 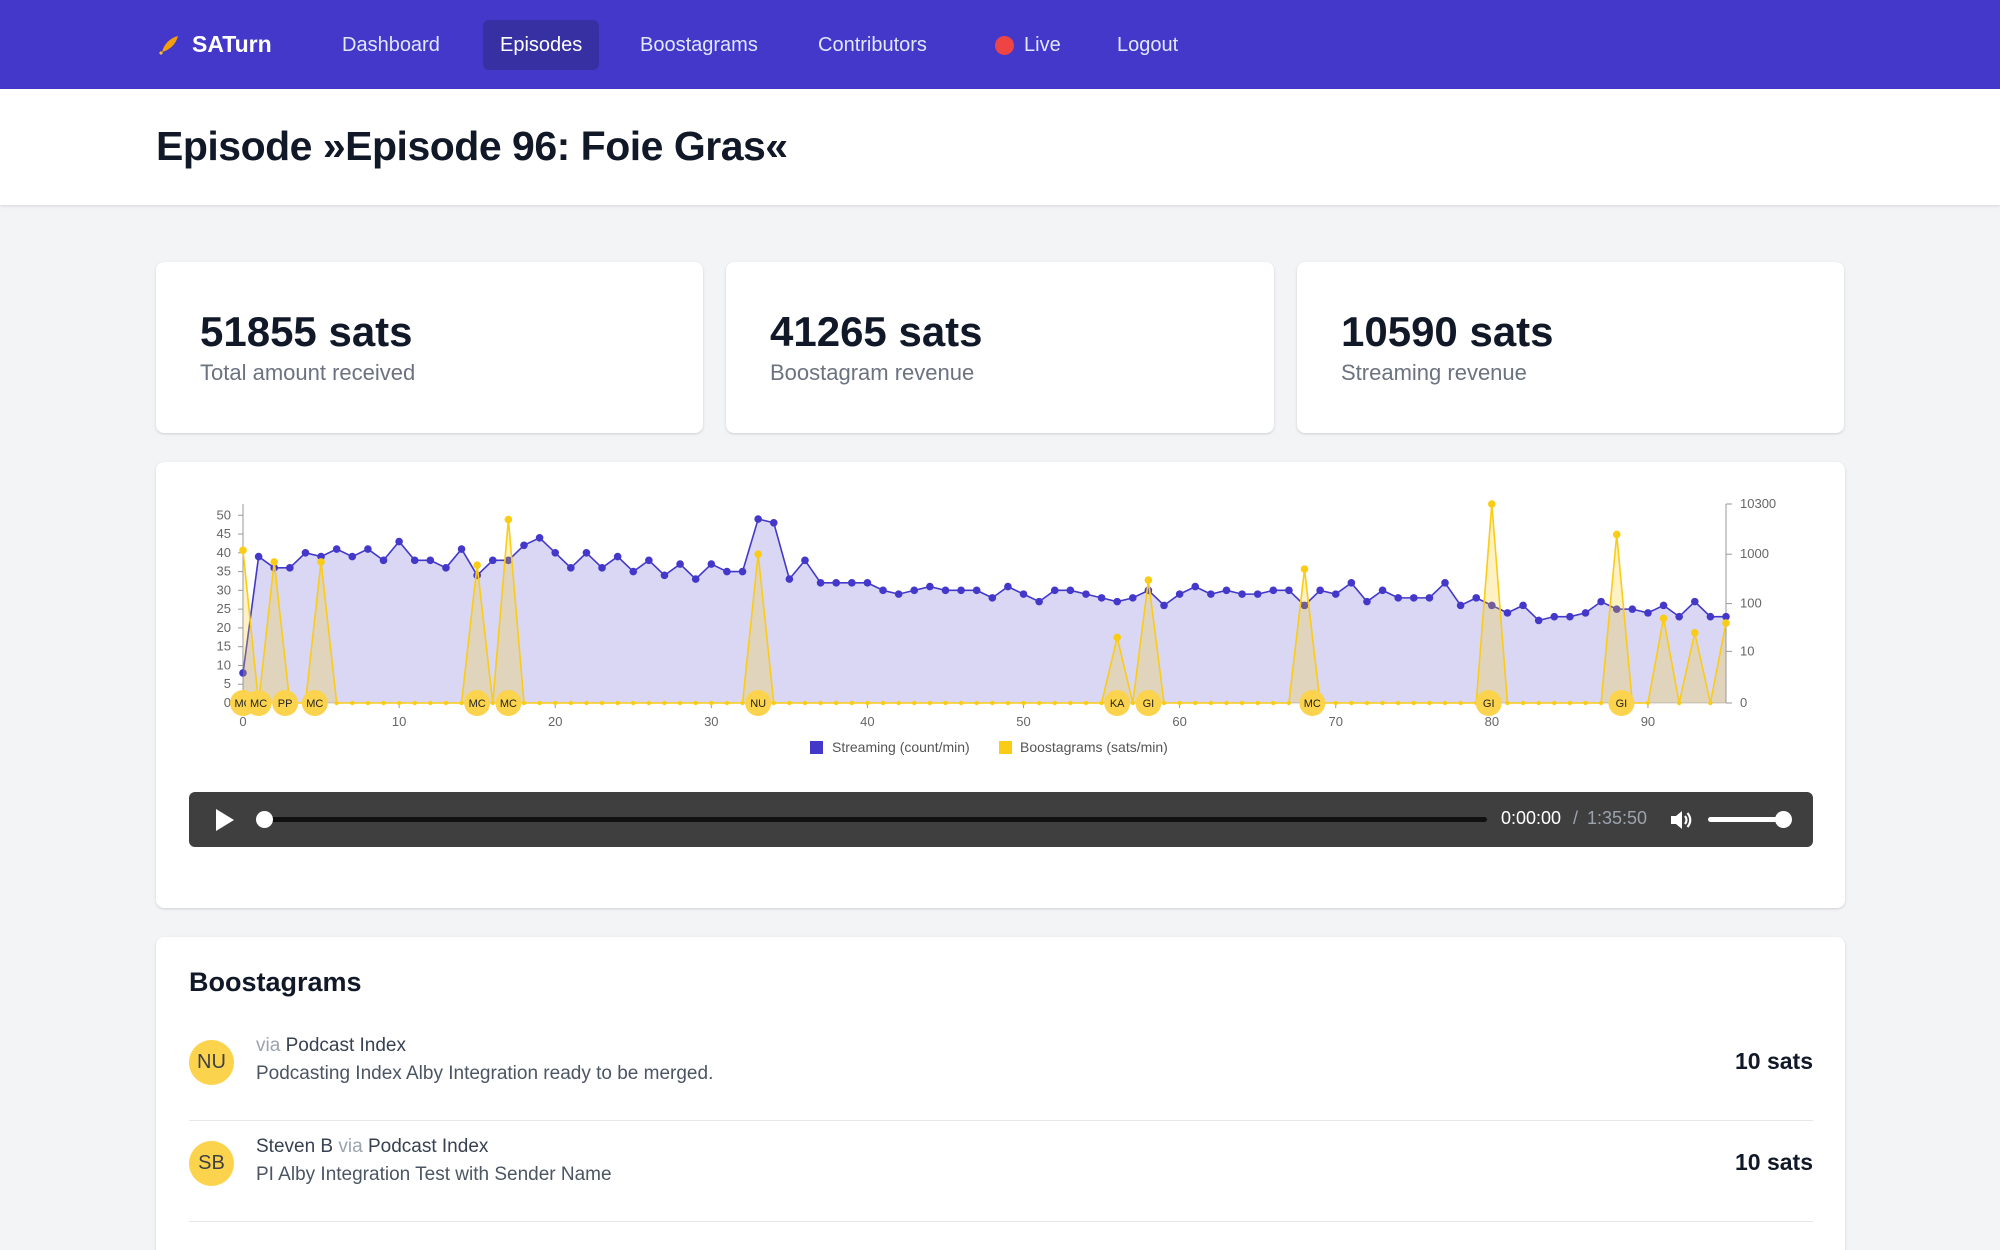 I want to click on boost-marker: PP, so click(x=285, y=703).